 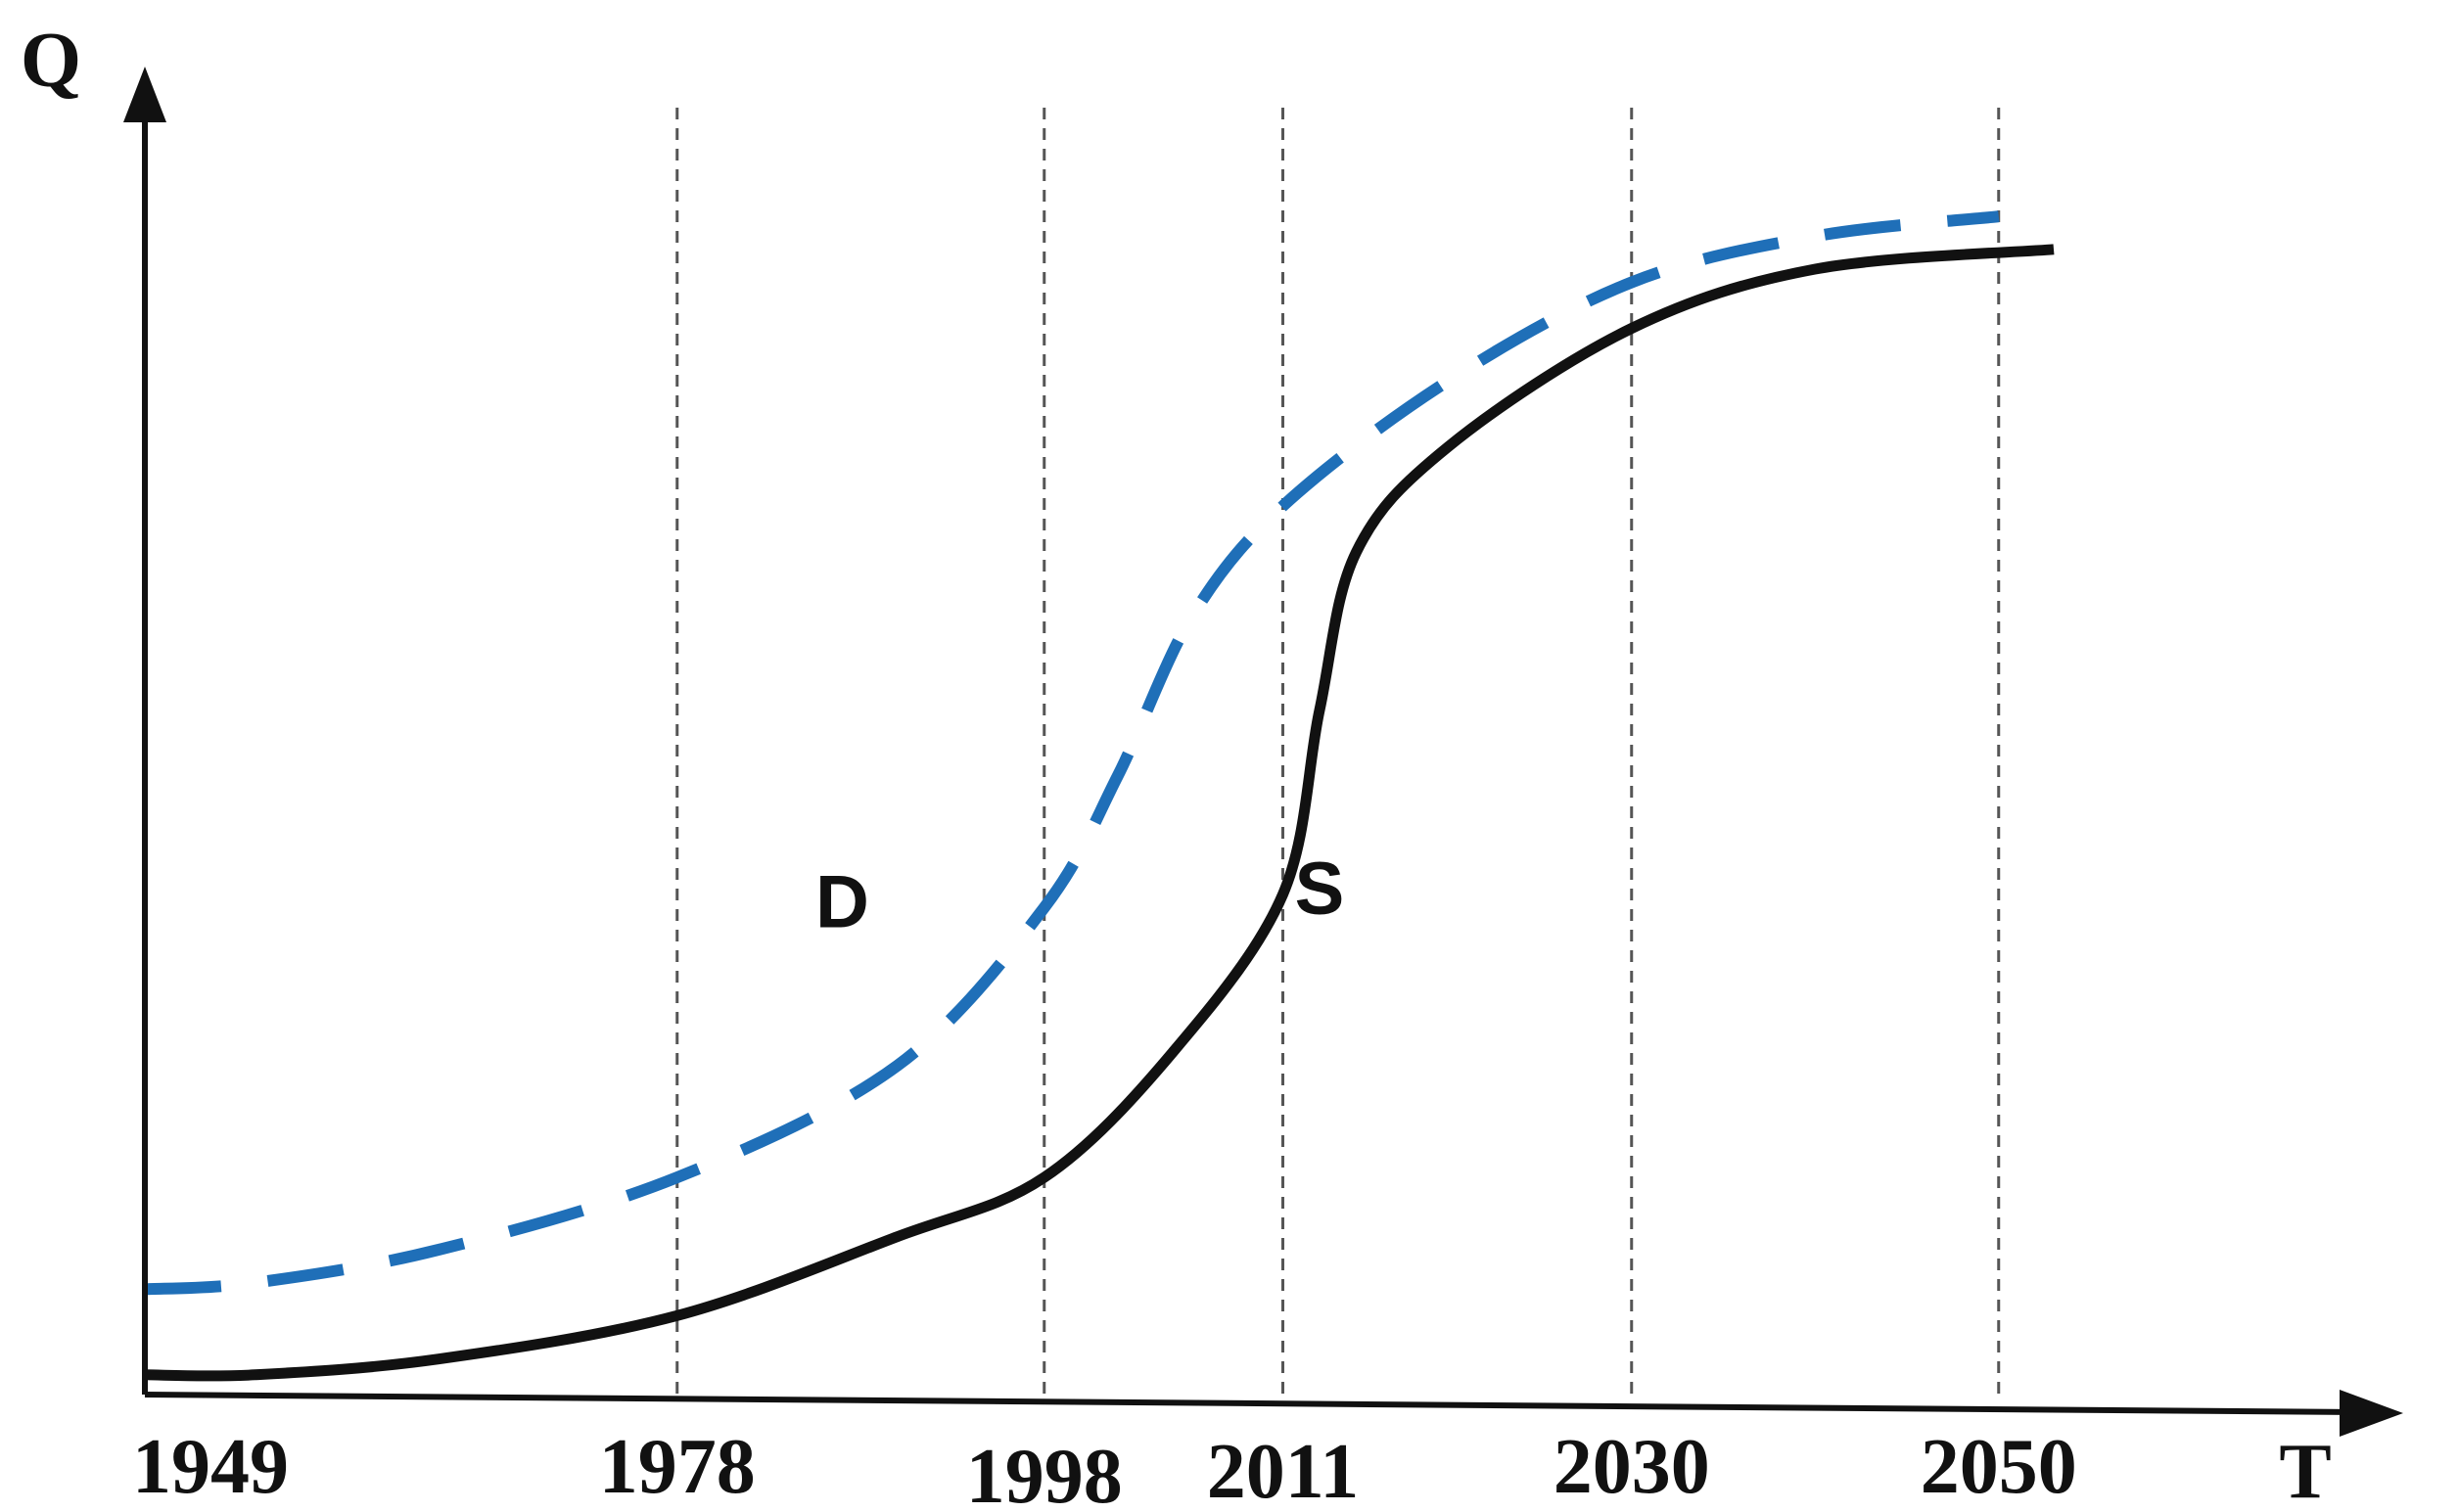 What do you see at coordinates (1320, 889) in the screenshot?
I see `series-annotation-s: S` at bounding box center [1320, 889].